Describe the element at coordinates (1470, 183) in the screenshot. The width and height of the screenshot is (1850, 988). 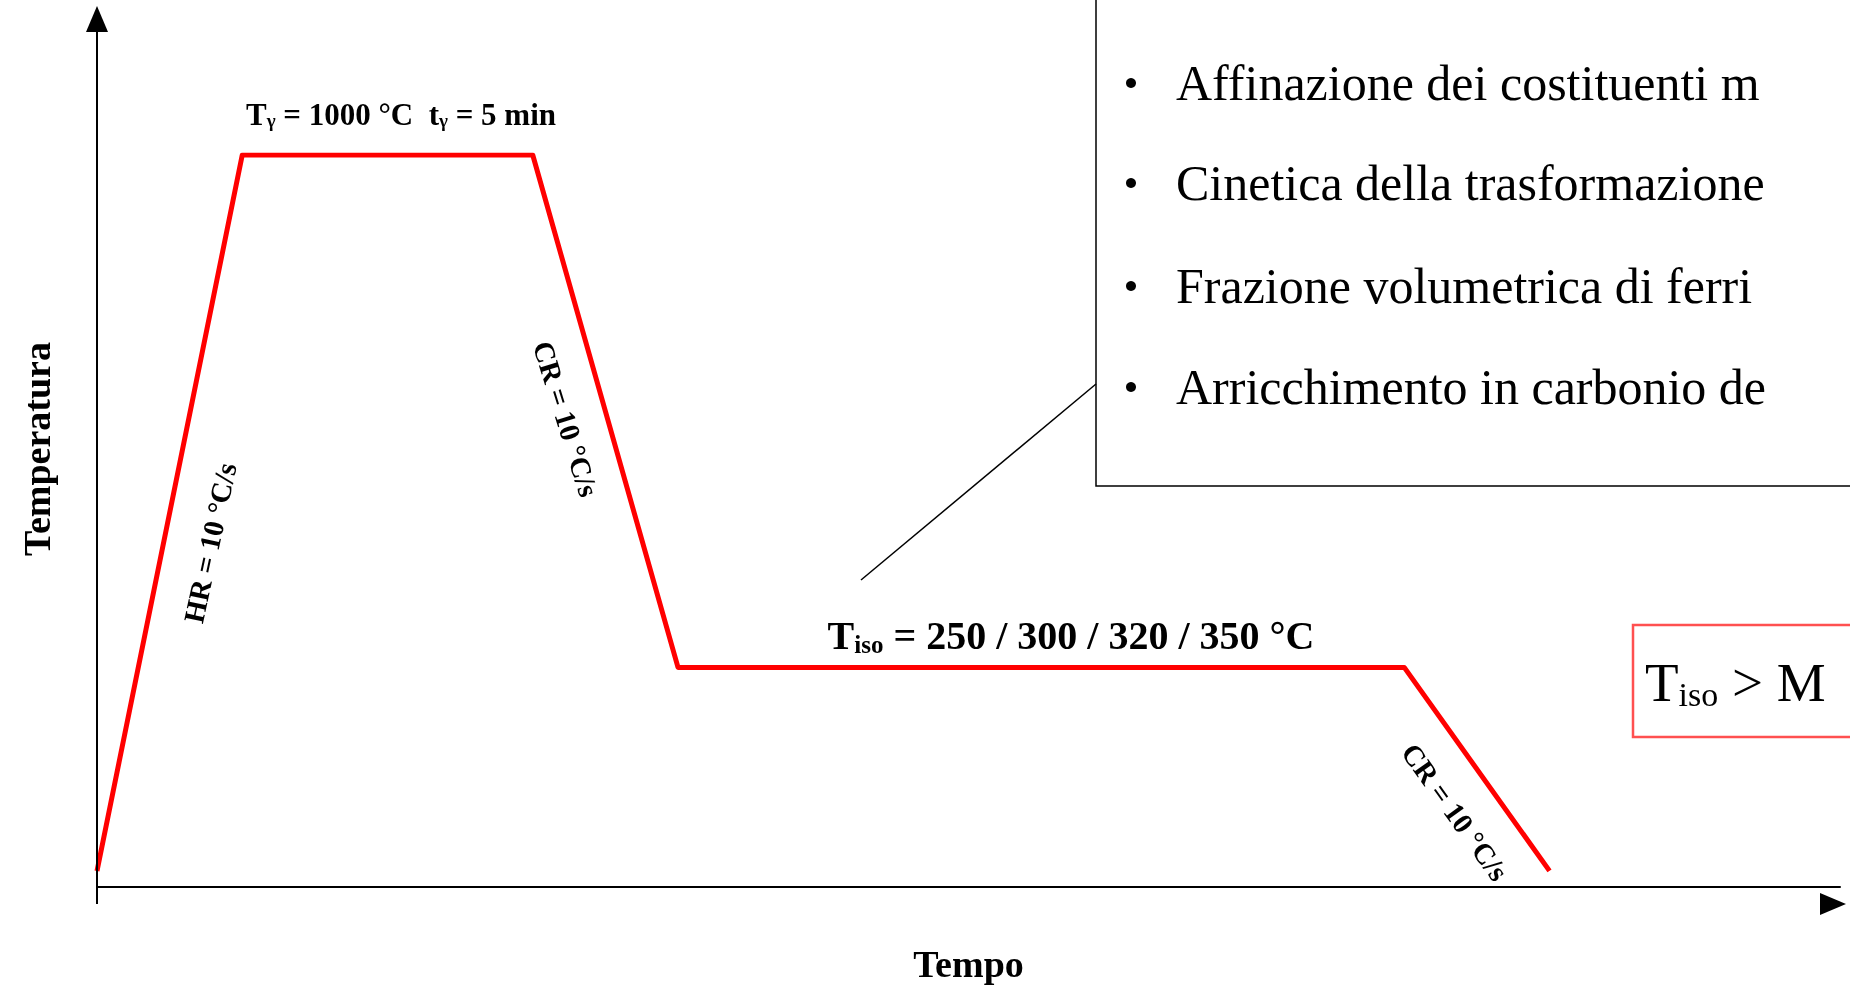
I see `annotation: Cinetica della trasformazione` at that location.